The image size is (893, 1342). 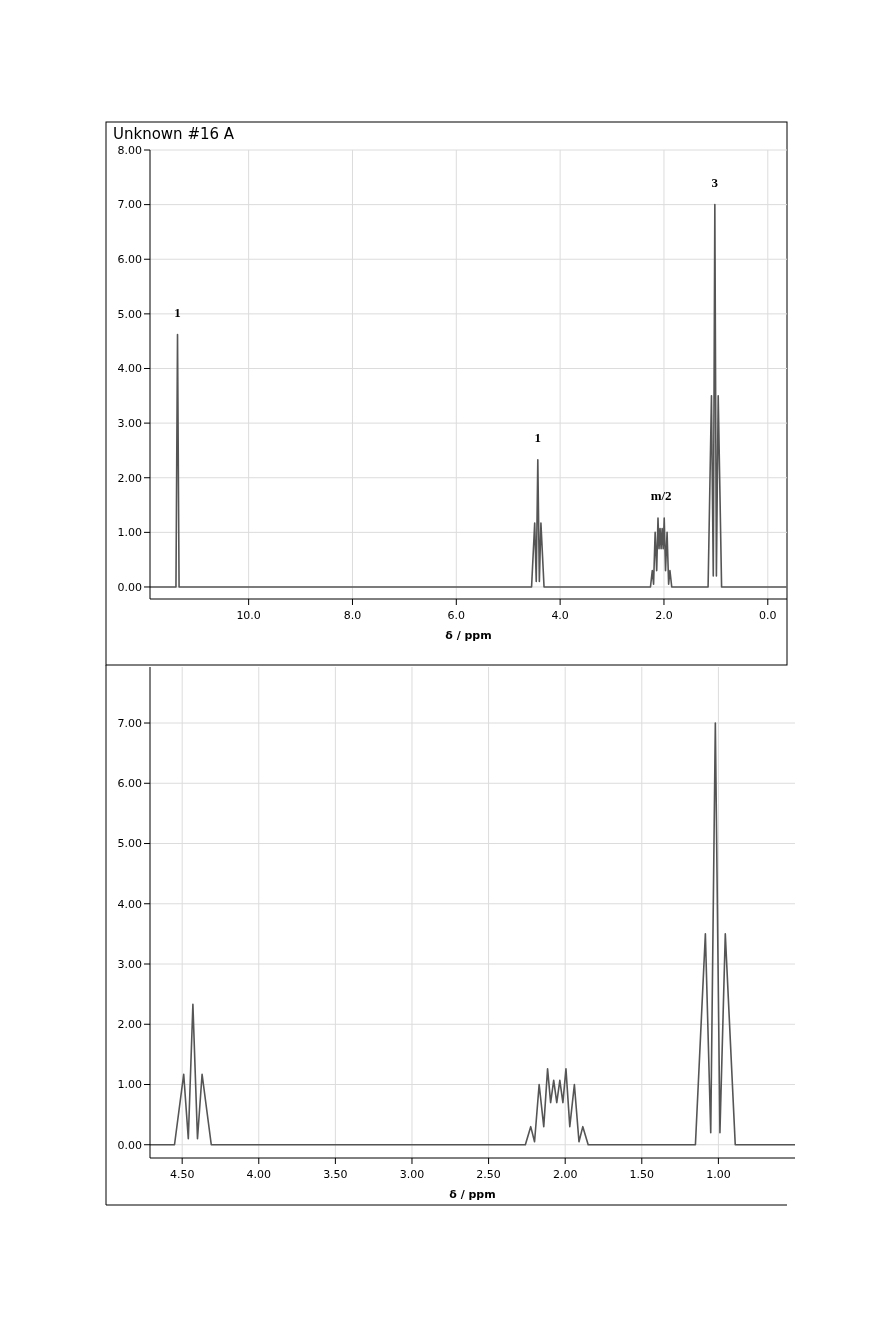 I want to click on x-tick-label: 8.0, so click(x=352, y=615).